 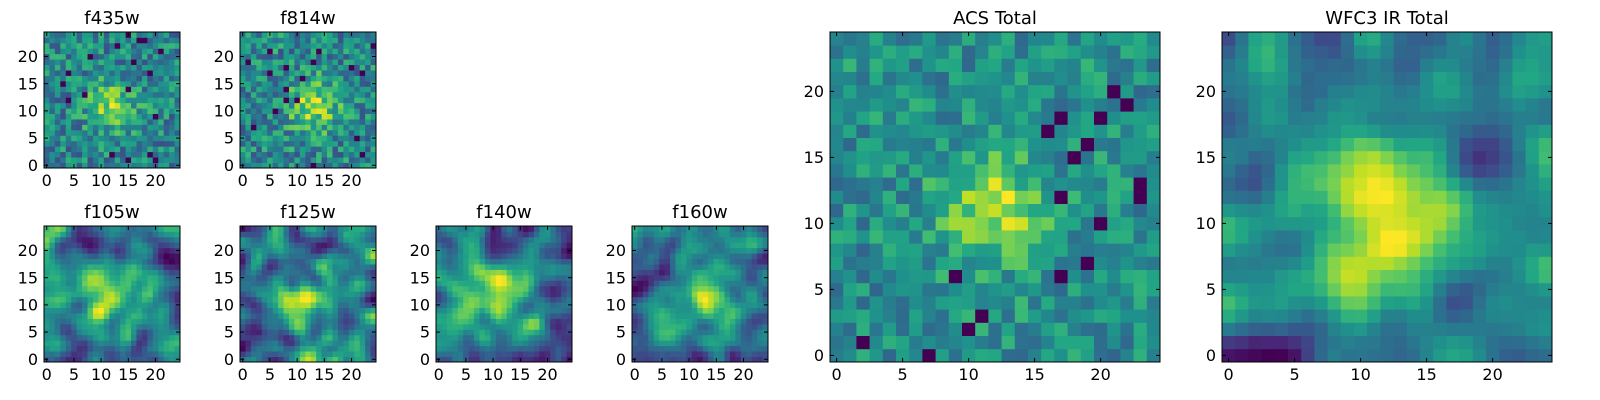 I want to click on y-tick-label: 20, so click(x=224, y=56).